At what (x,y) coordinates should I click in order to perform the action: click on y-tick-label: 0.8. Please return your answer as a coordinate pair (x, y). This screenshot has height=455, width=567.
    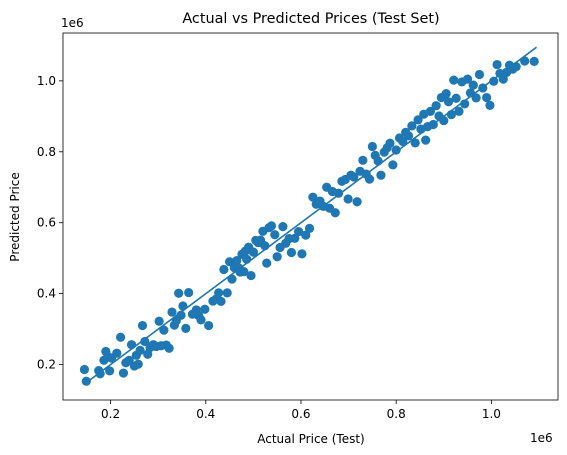
    Looking at the image, I should click on (46, 152).